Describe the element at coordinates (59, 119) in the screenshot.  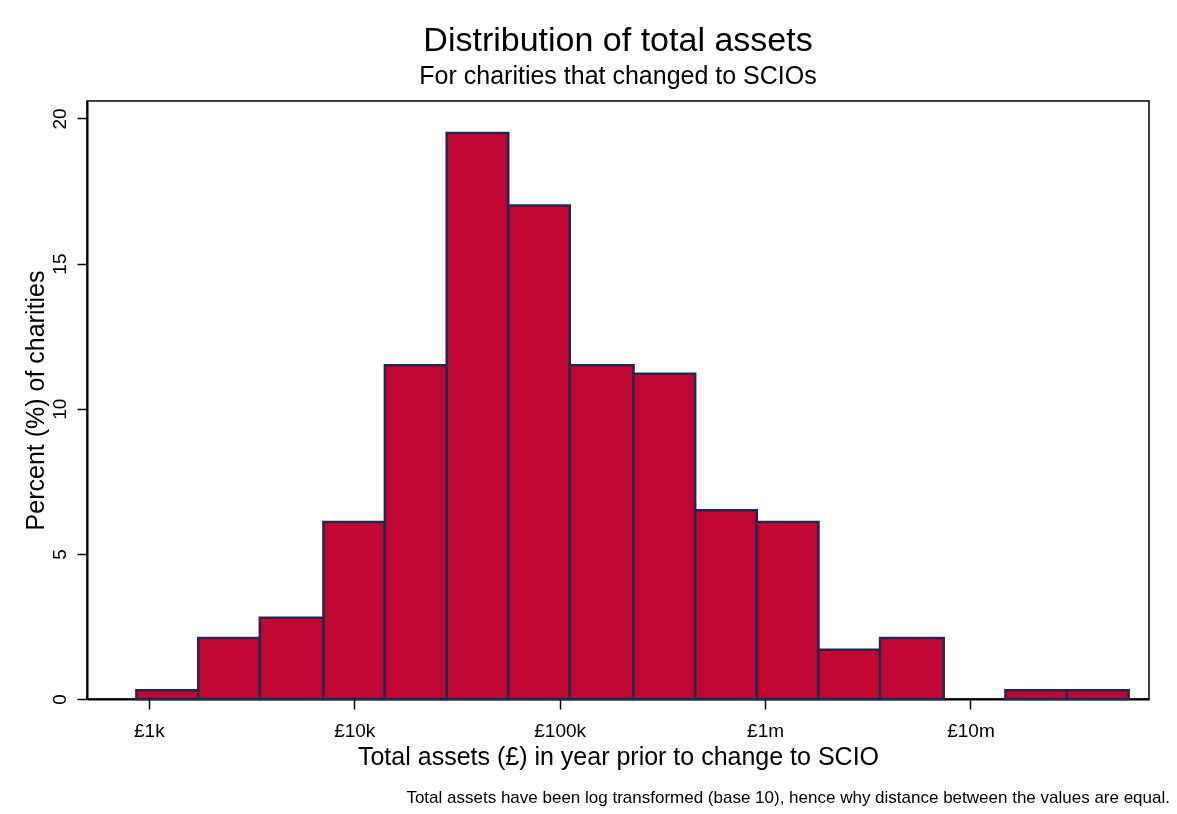
I see `y-tick-label: 20` at that location.